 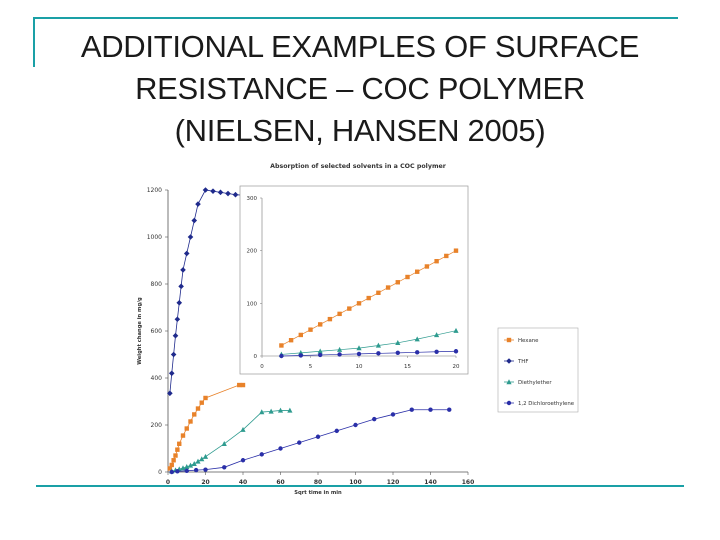 I want to click on x-tick-label: 20, so click(x=205, y=482).